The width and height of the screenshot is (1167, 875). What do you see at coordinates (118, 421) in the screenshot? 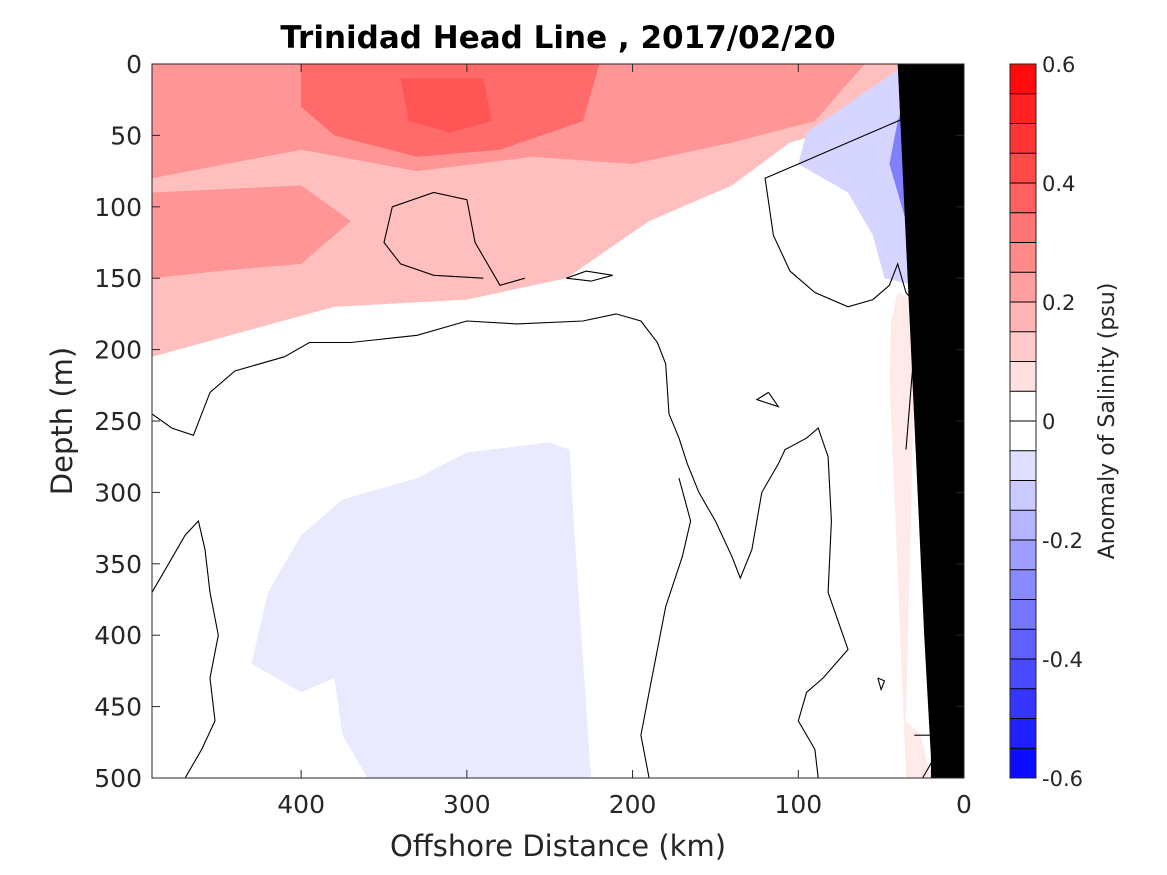
I see `y-tick-label: 250` at bounding box center [118, 421].